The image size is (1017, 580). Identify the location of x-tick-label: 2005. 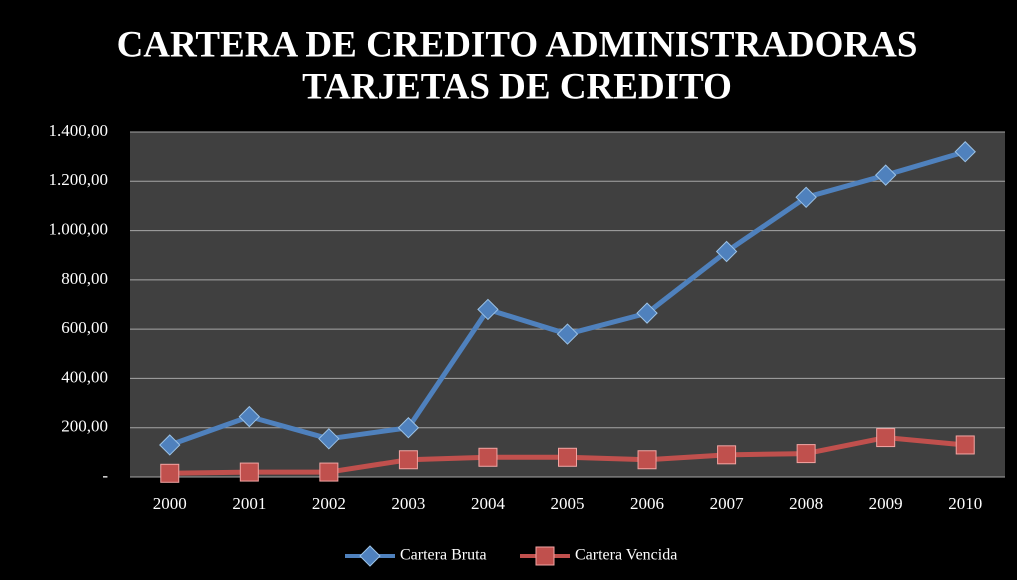
(568, 503).